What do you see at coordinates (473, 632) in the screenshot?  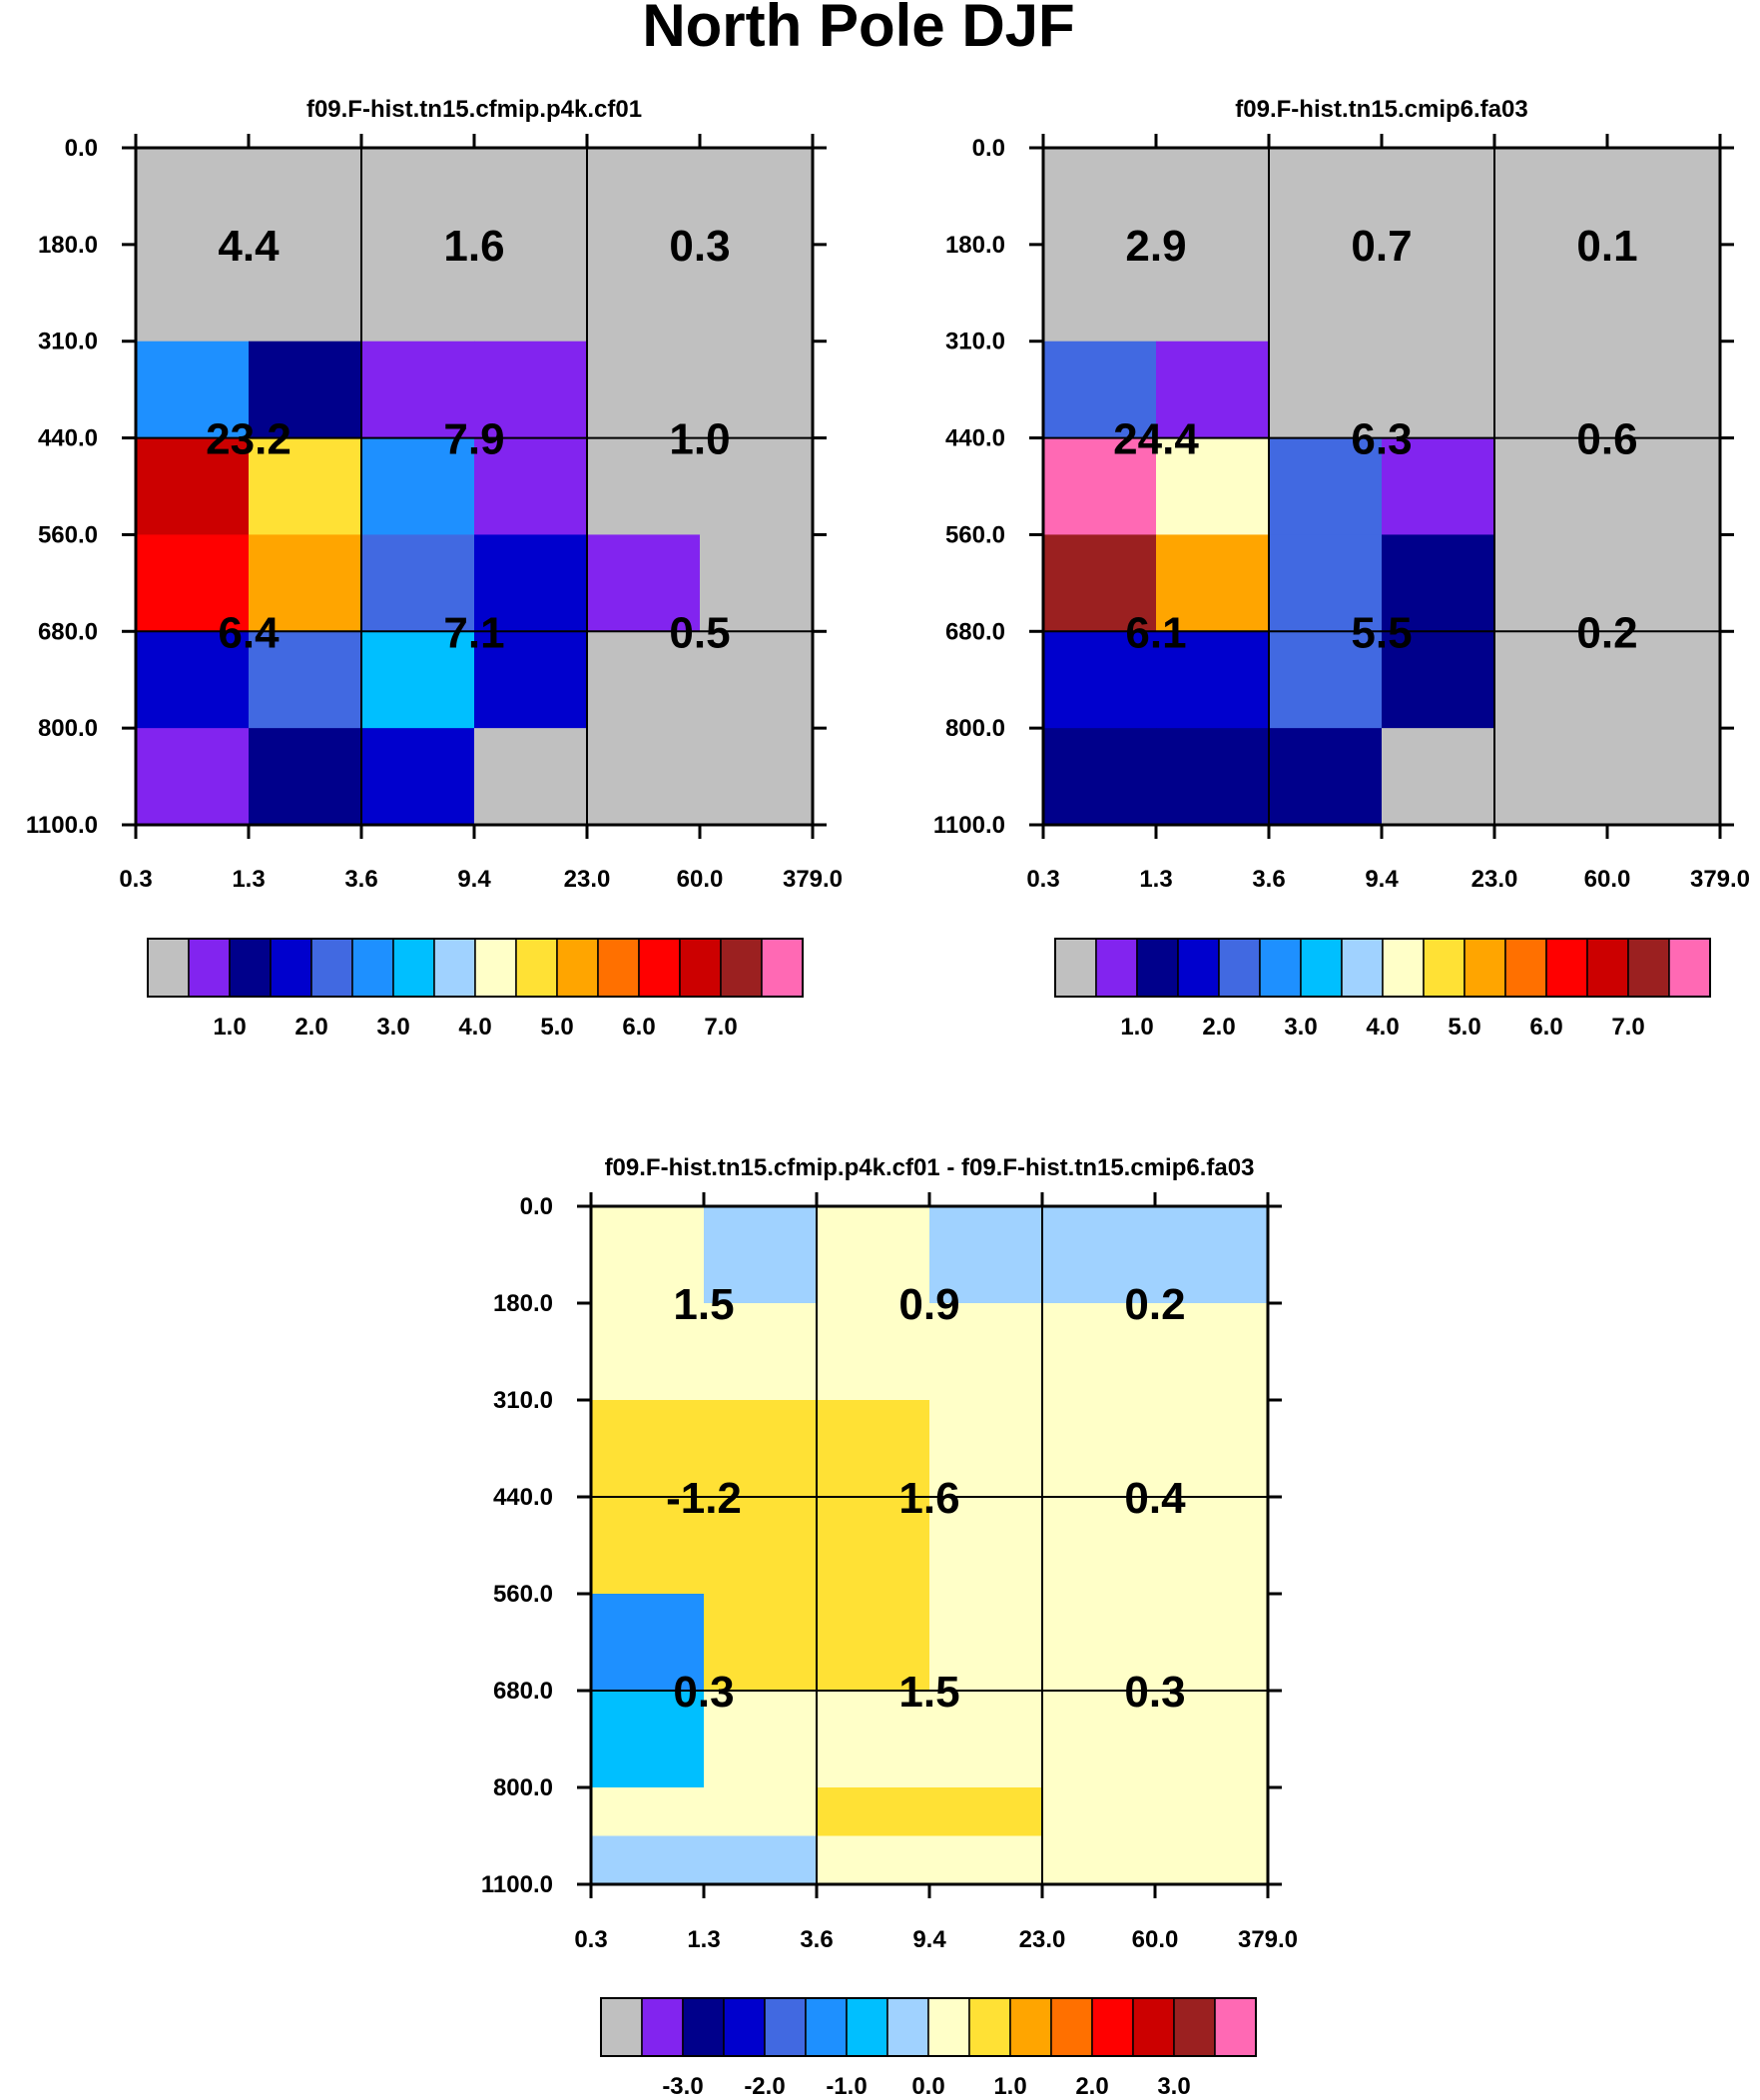 I see `box-value-label: 7.1` at bounding box center [473, 632].